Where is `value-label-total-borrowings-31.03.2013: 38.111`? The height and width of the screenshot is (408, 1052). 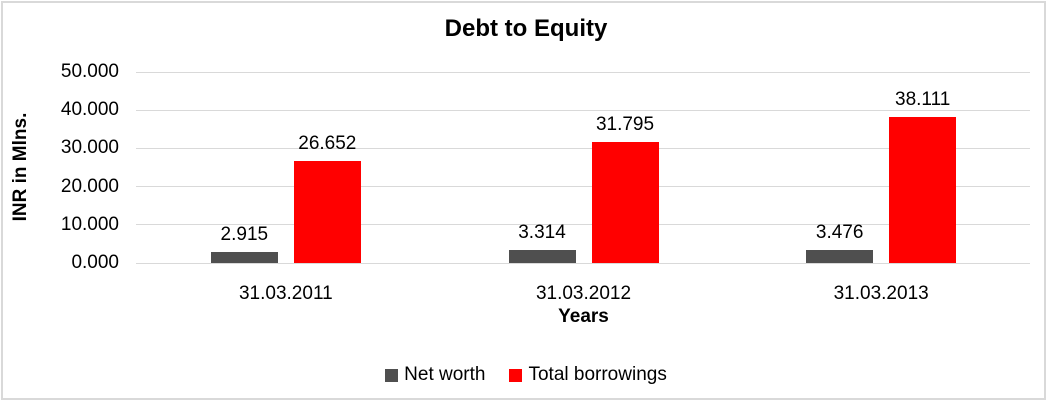
value-label-total-borrowings-31.03.2013: 38.111 is located at coordinates (923, 100).